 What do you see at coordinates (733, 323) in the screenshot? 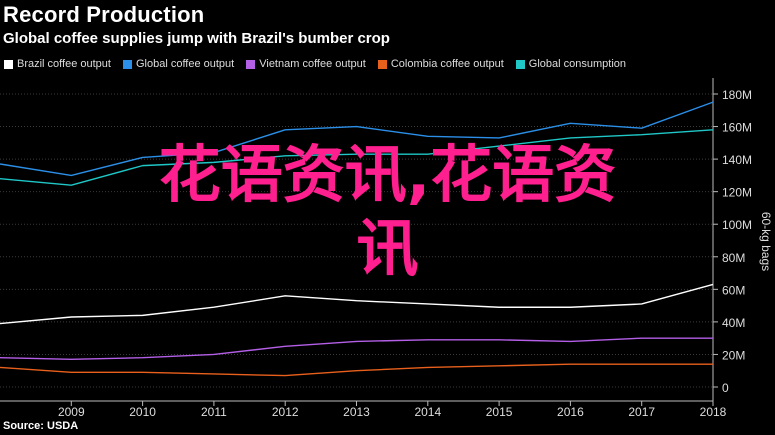
I see `y-tick-label: 40M` at bounding box center [733, 323].